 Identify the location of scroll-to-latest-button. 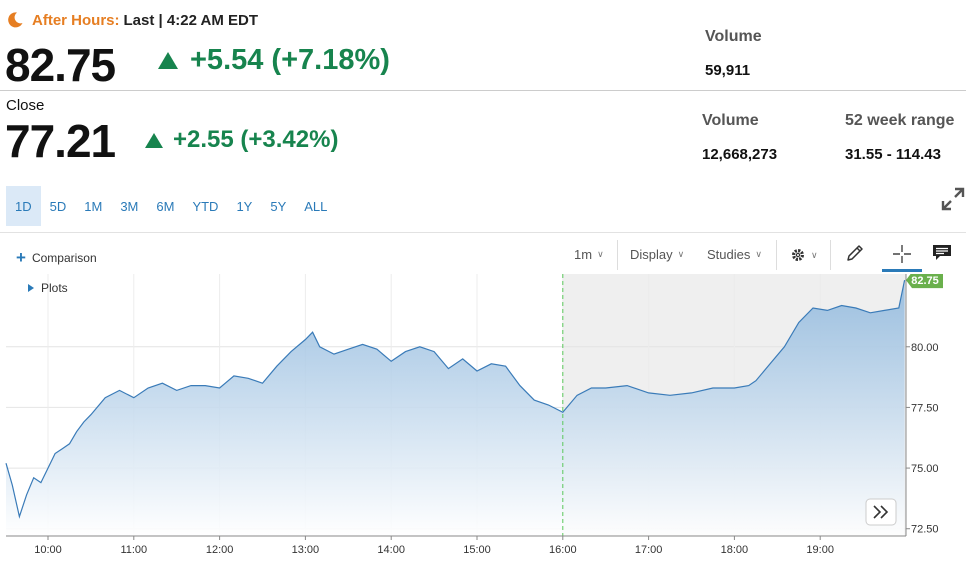
(881, 512).